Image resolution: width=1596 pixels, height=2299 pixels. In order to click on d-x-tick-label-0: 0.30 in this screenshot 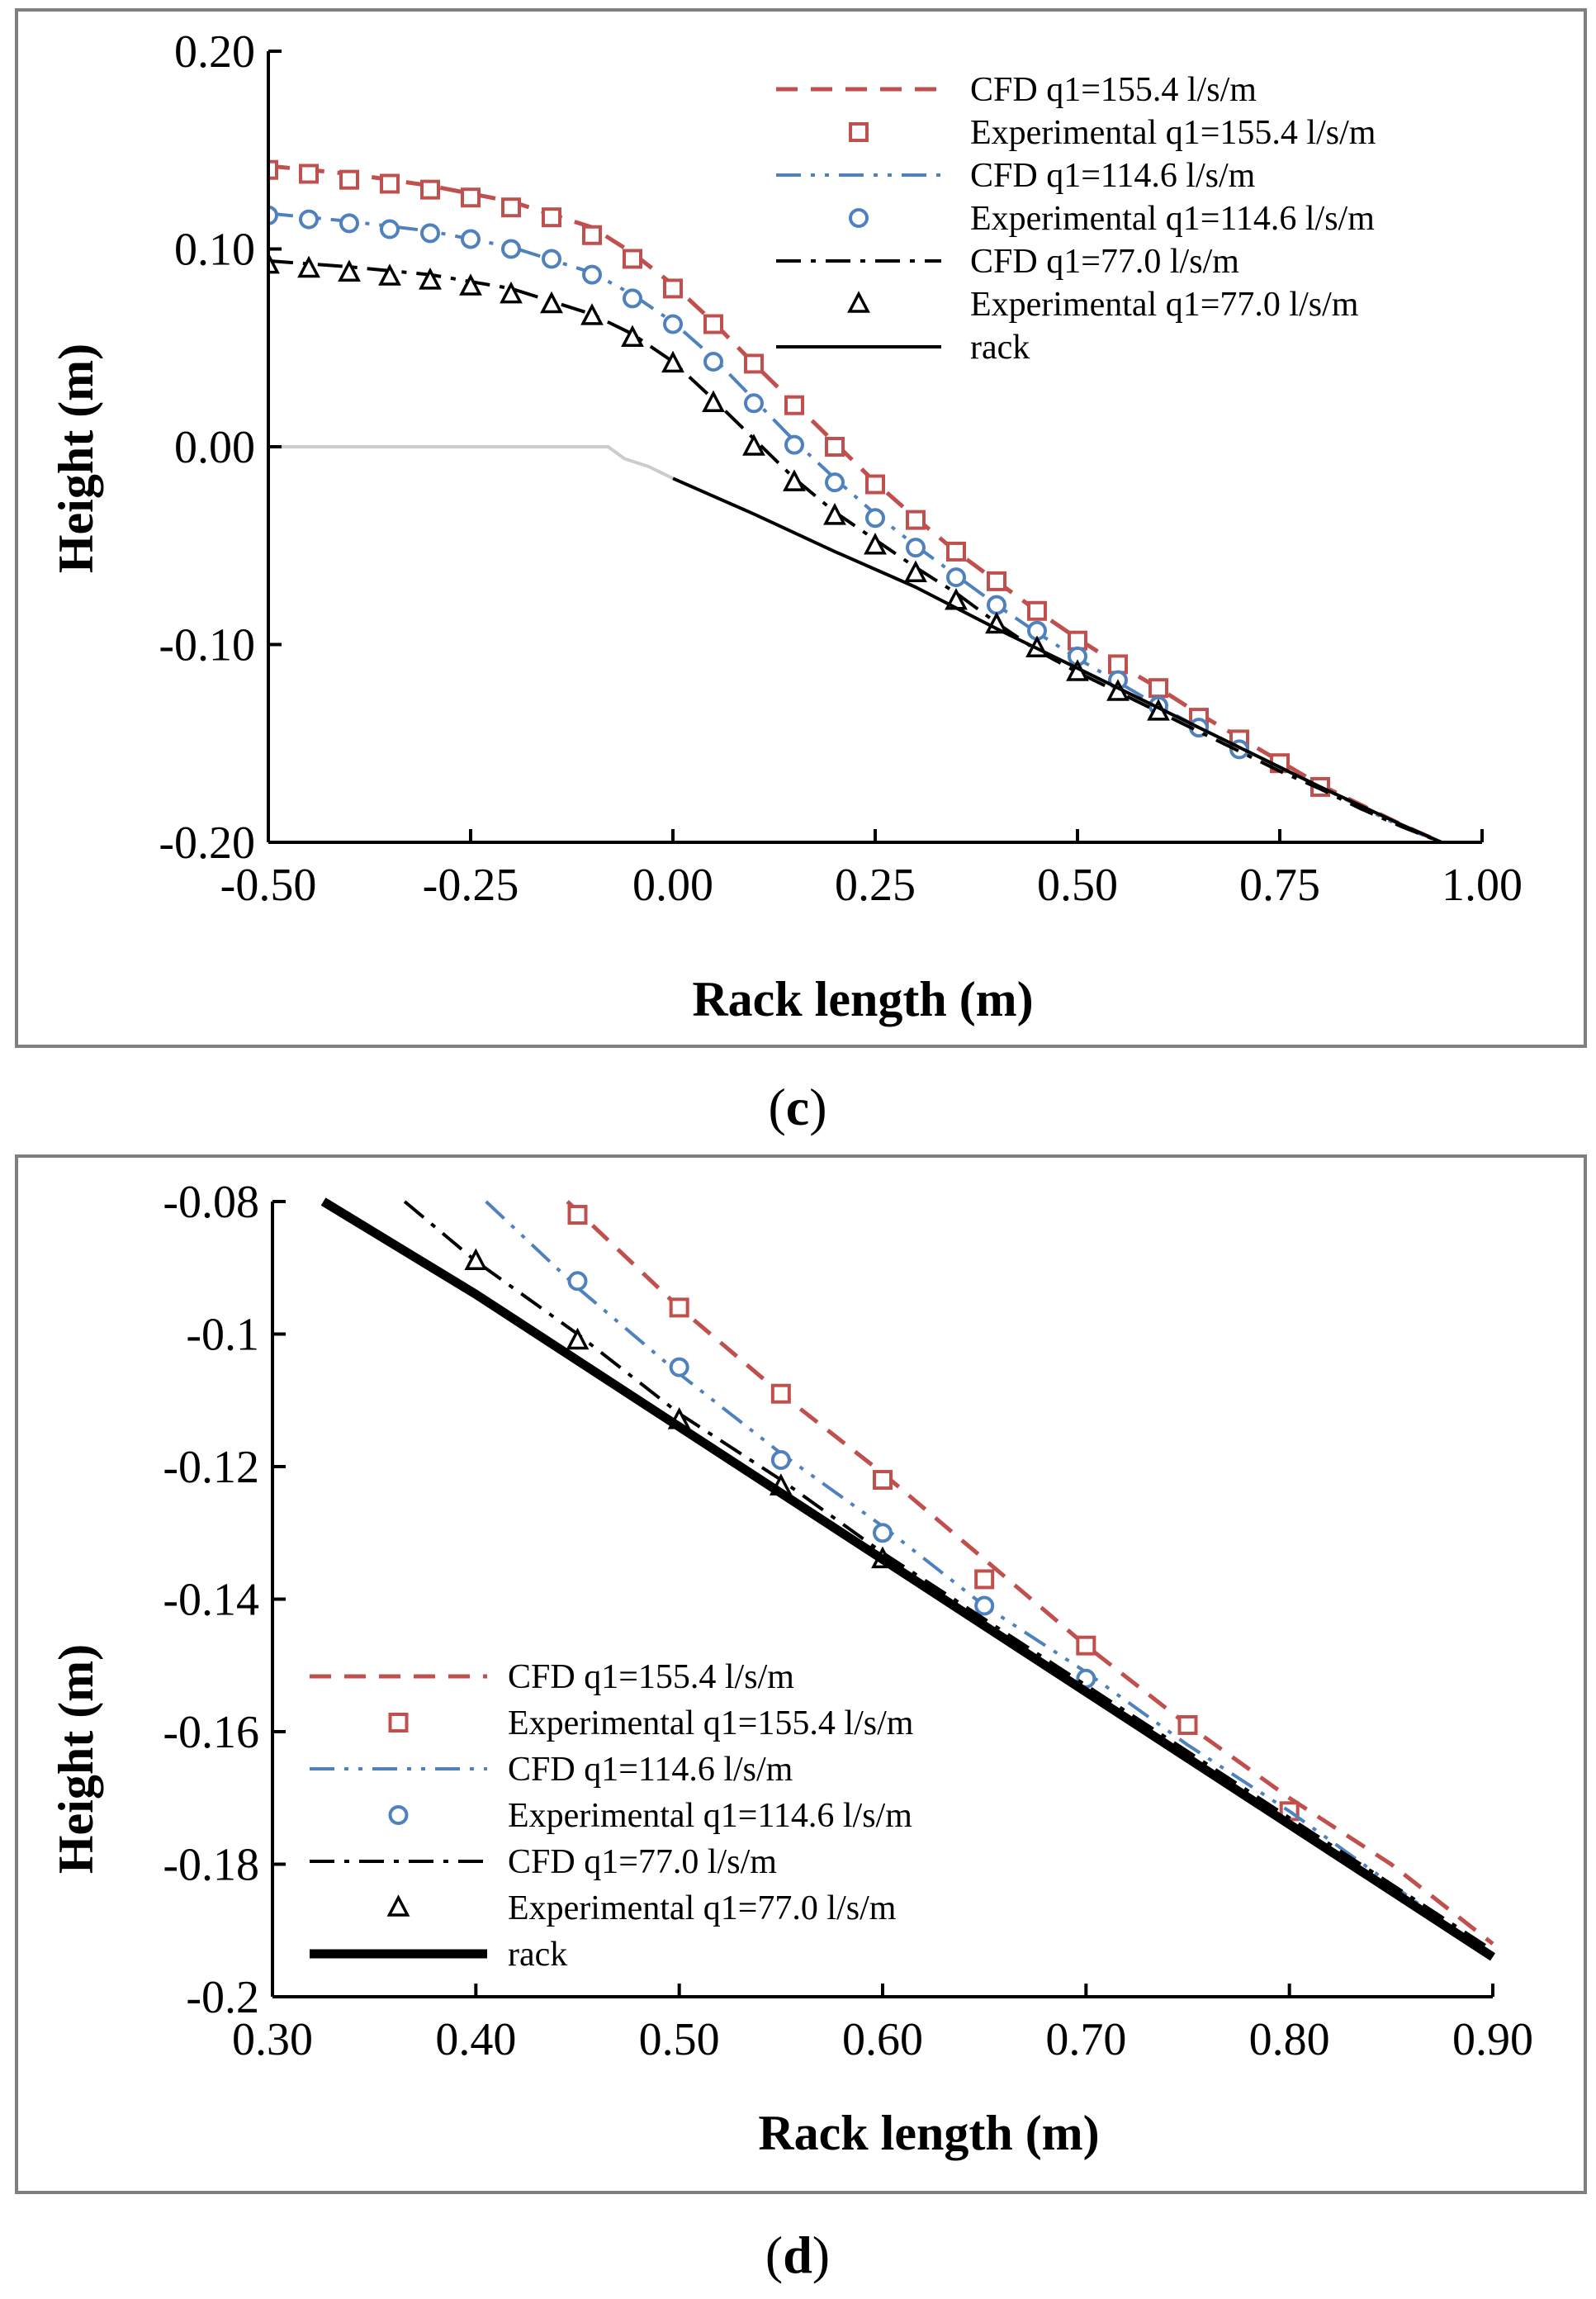, I will do `click(272, 2039)`.